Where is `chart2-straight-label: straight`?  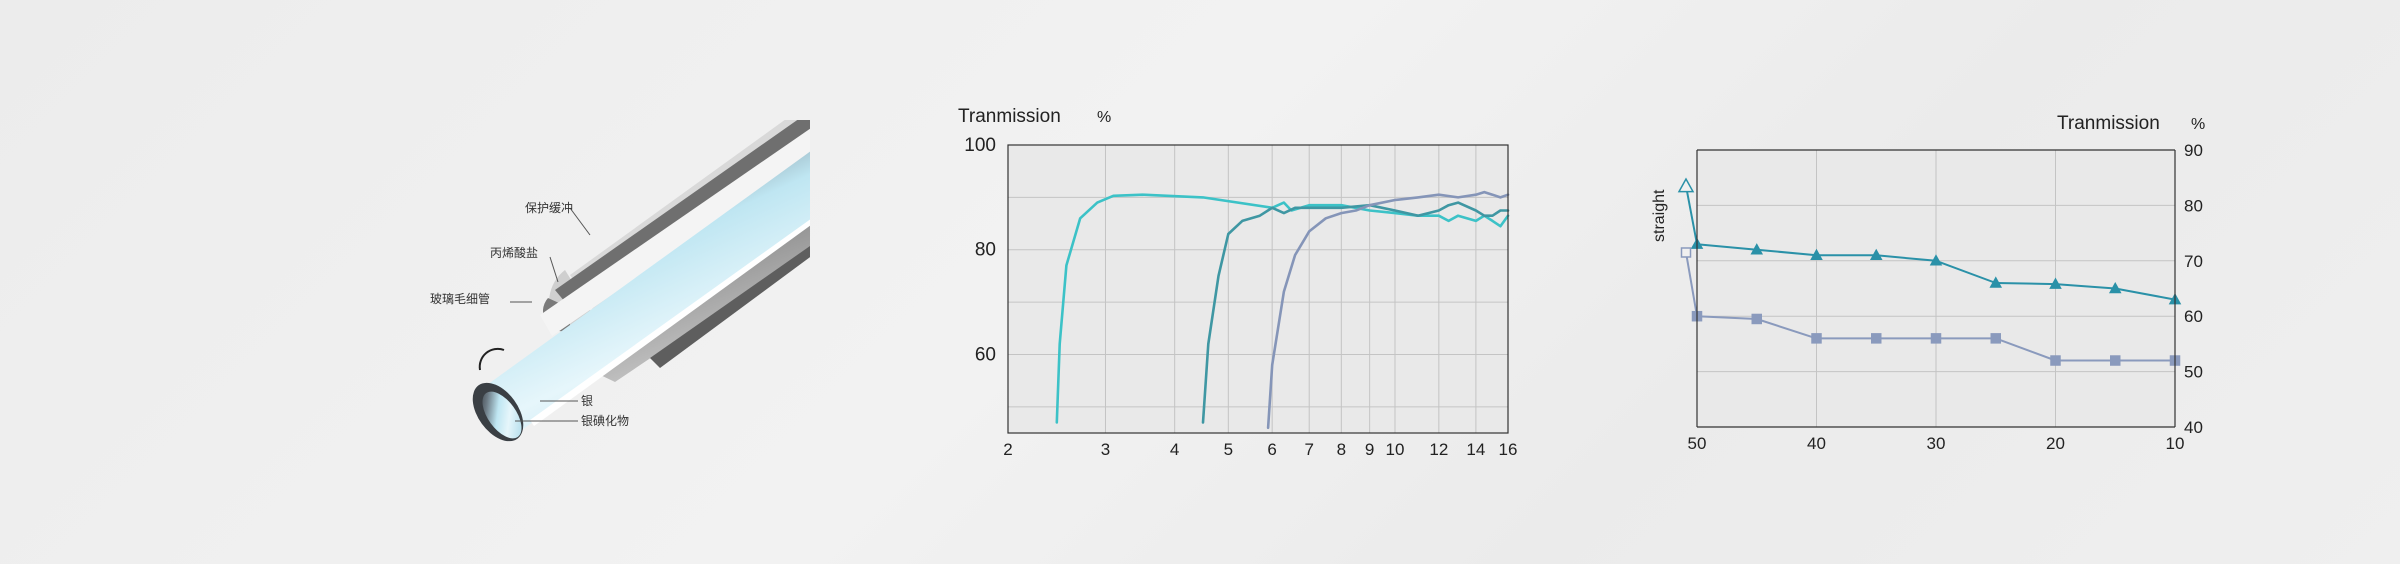 chart2-straight-label: straight is located at coordinates (1659, 215).